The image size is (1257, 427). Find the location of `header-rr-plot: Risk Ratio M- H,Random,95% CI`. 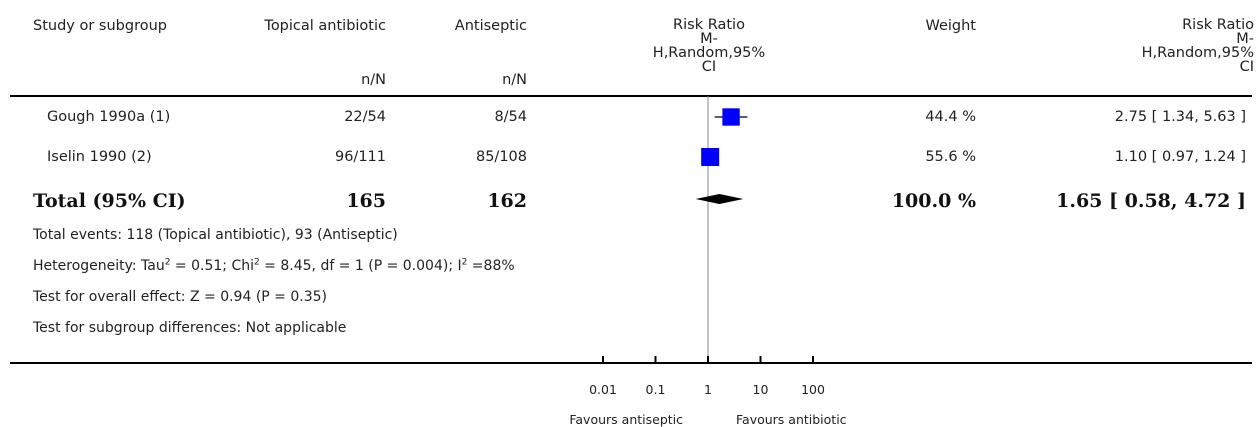

header-rr-plot: Risk Ratio M- H,Random,95% CI is located at coordinates (709, 46).